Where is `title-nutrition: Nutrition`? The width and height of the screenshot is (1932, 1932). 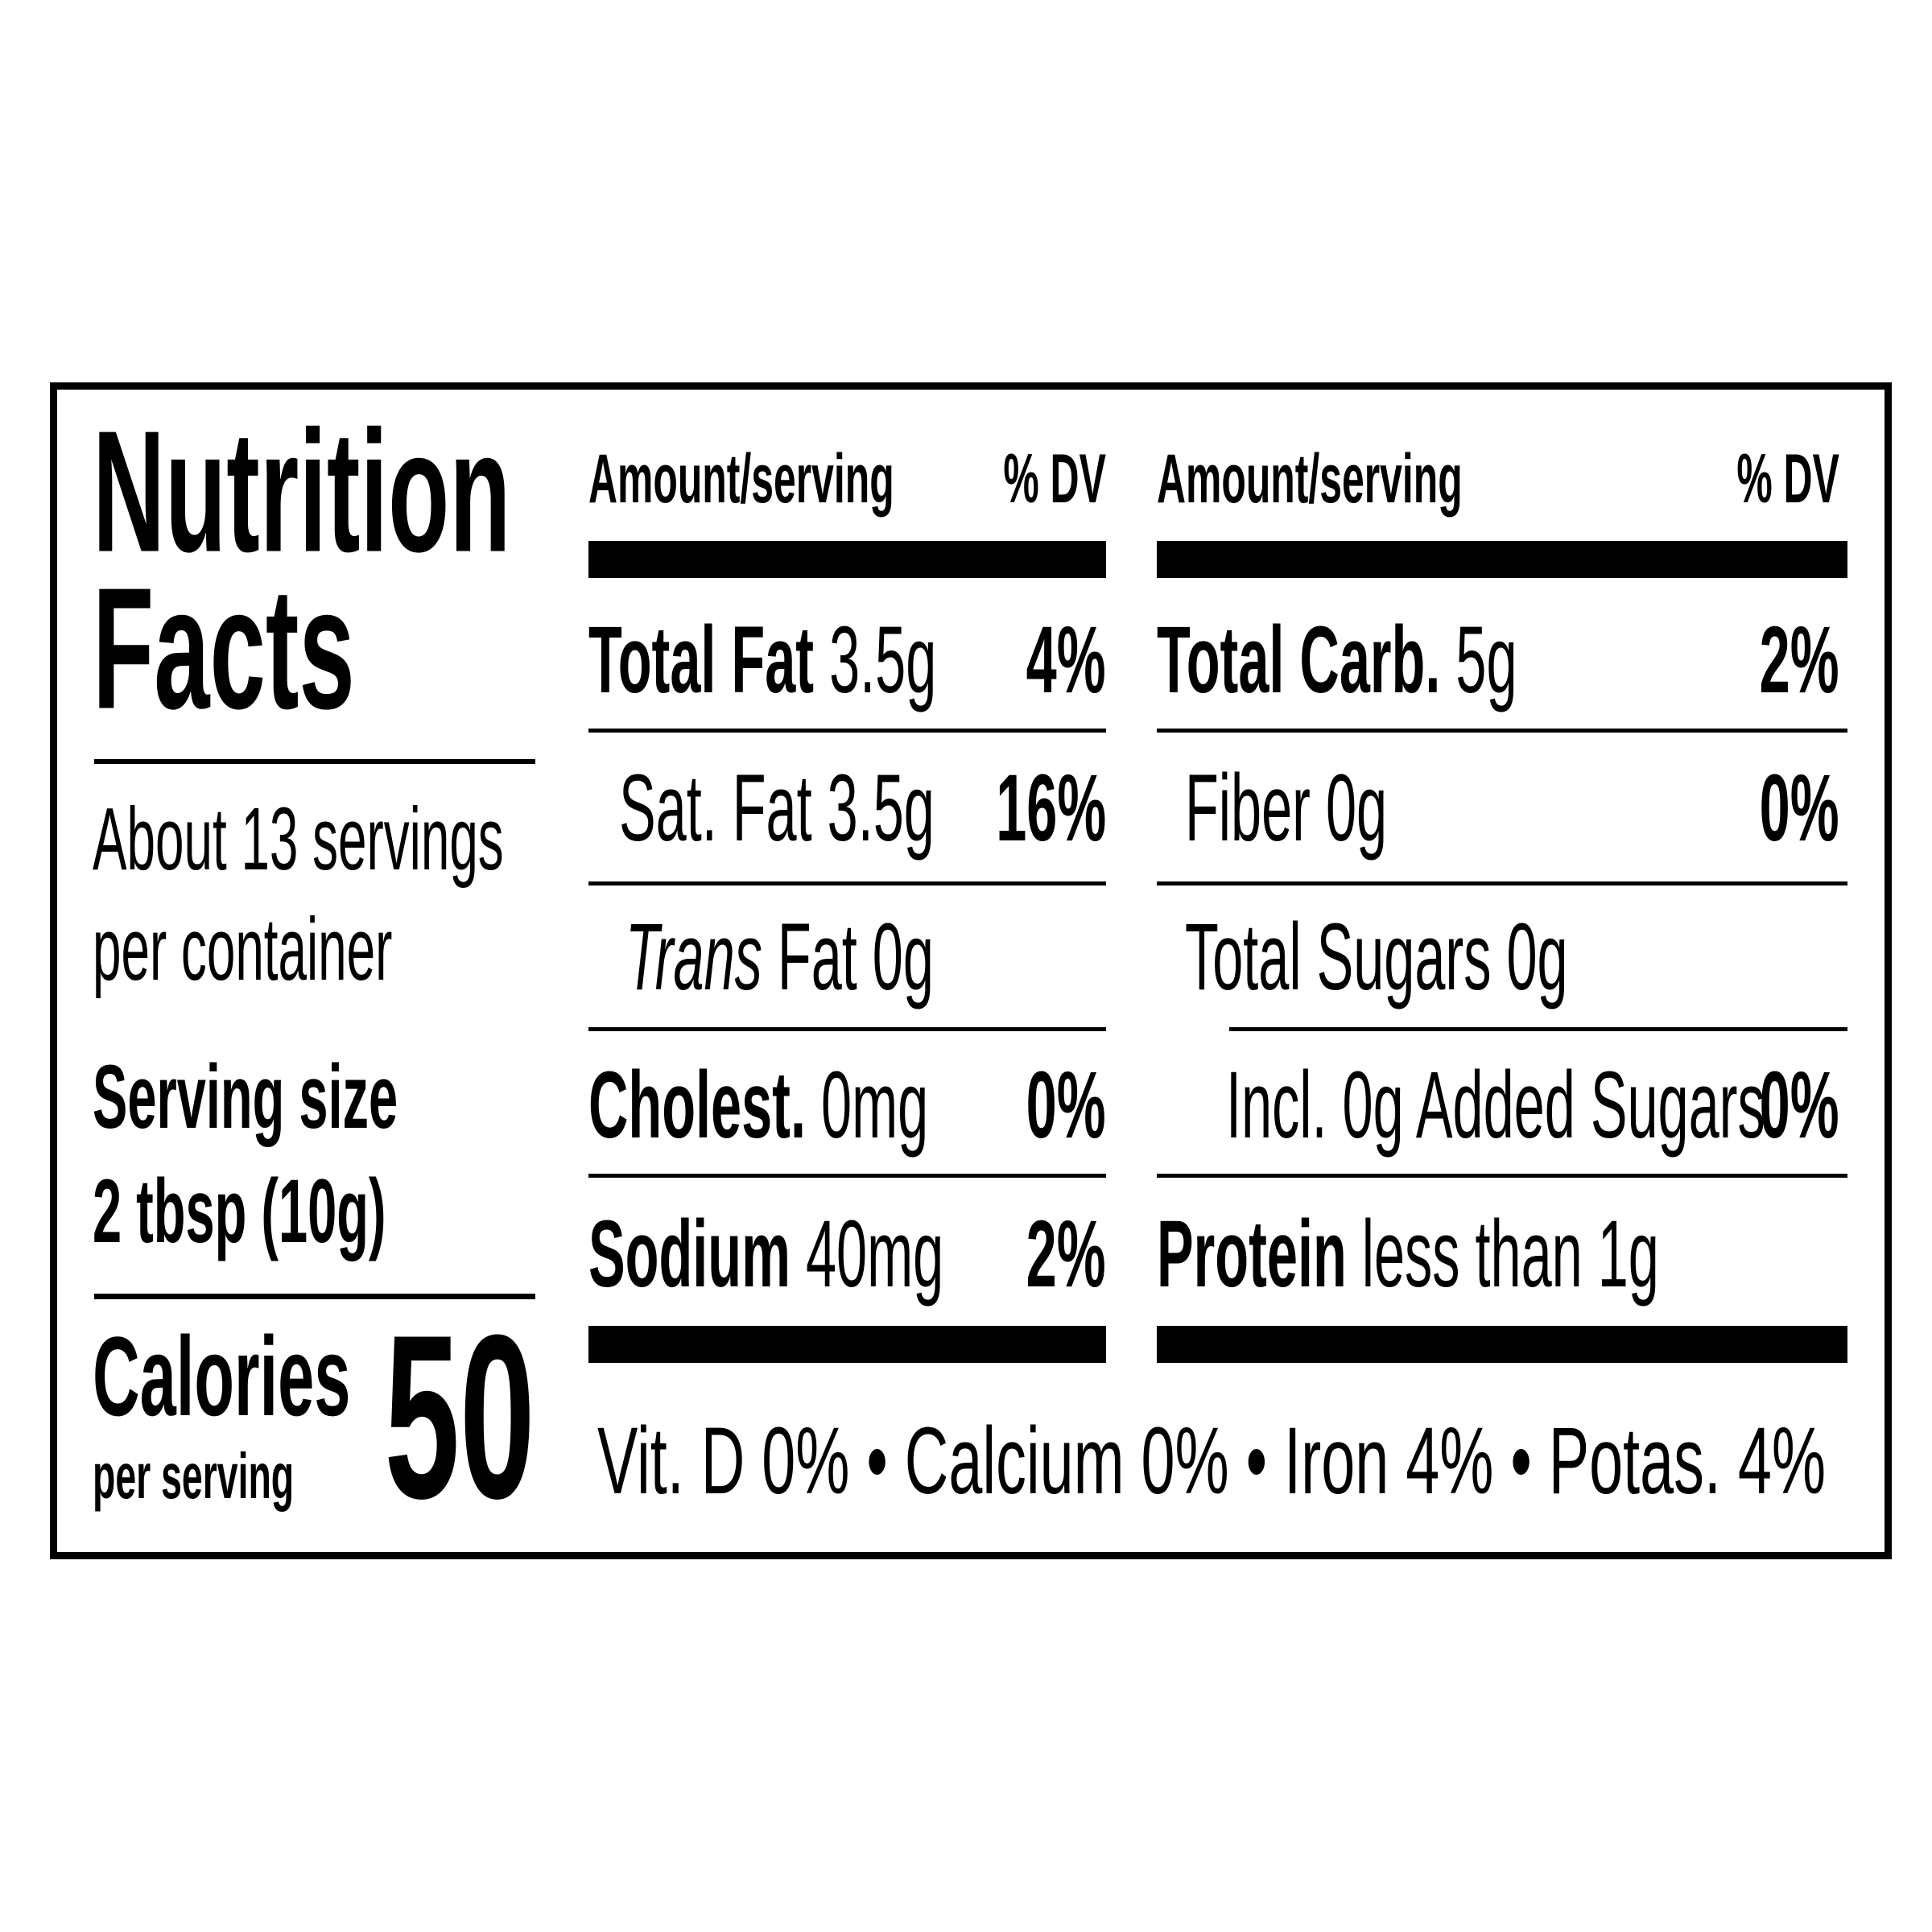 title-nutrition: Nutrition is located at coordinates (302, 491).